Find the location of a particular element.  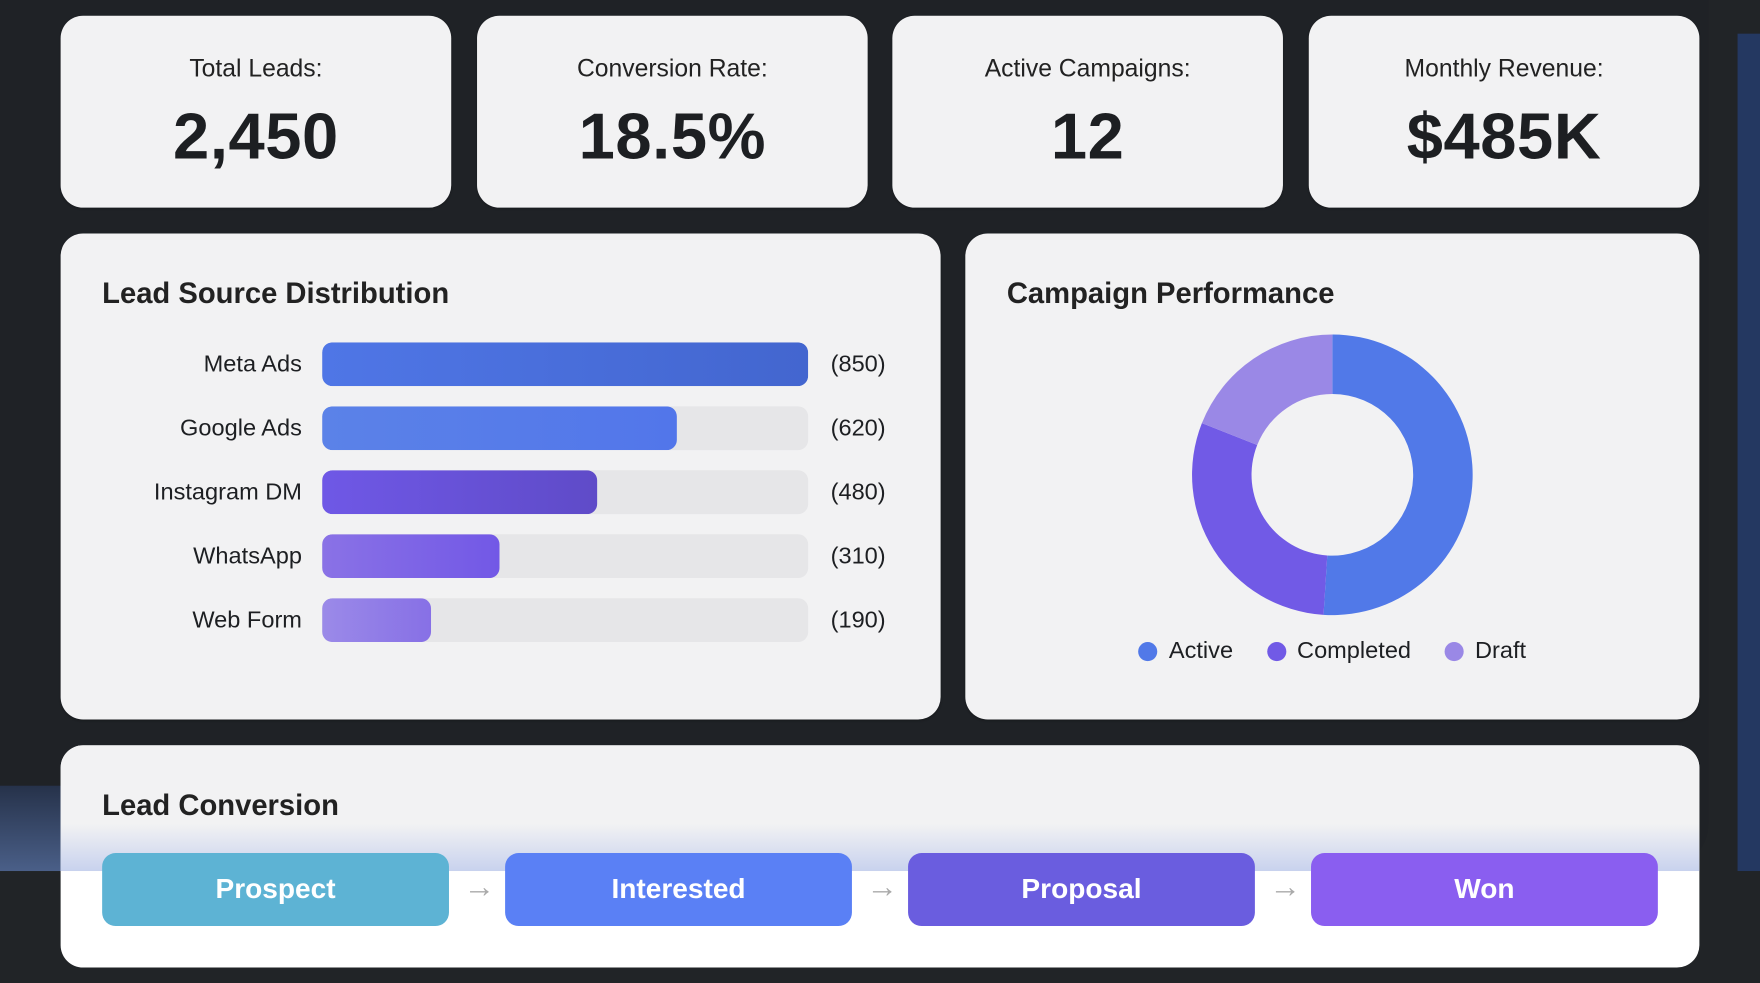

bar-row: Google Ads (620) is located at coordinates (501, 428).